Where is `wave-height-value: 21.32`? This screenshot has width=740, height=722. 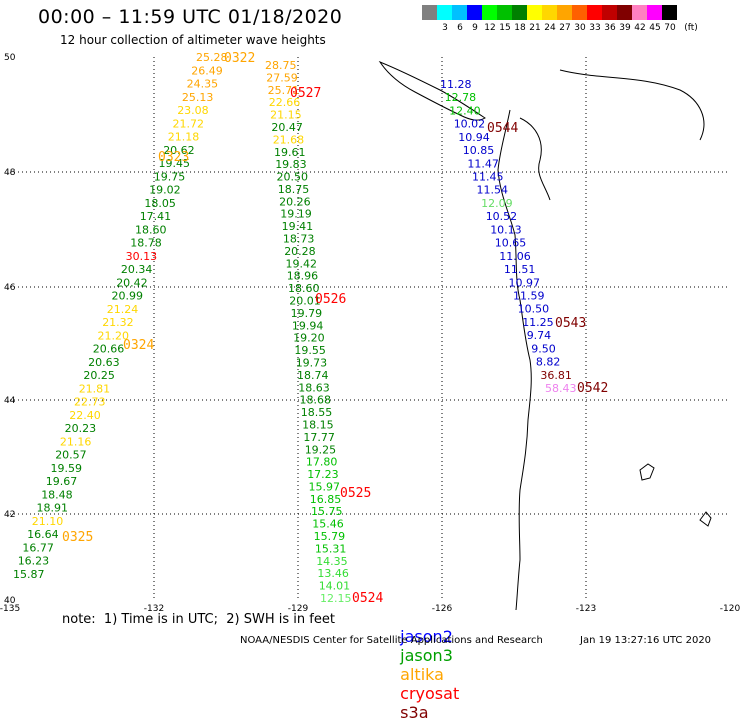 wave-height-value: 21.32 is located at coordinates (118, 322).